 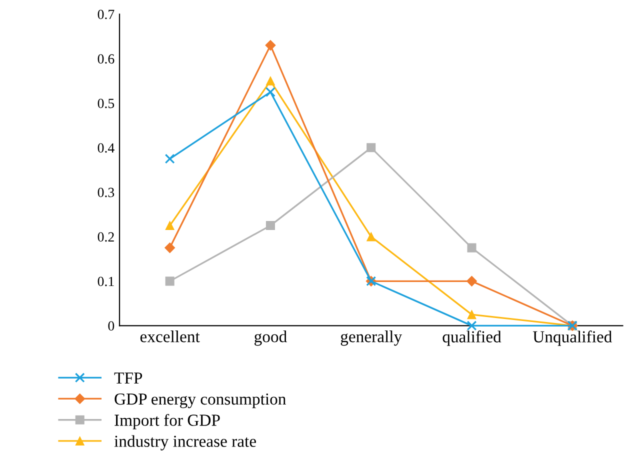 What do you see at coordinates (106, 103) in the screenshot?
I see `y-tick-label: 0.5` at bounding box center [106, 103].